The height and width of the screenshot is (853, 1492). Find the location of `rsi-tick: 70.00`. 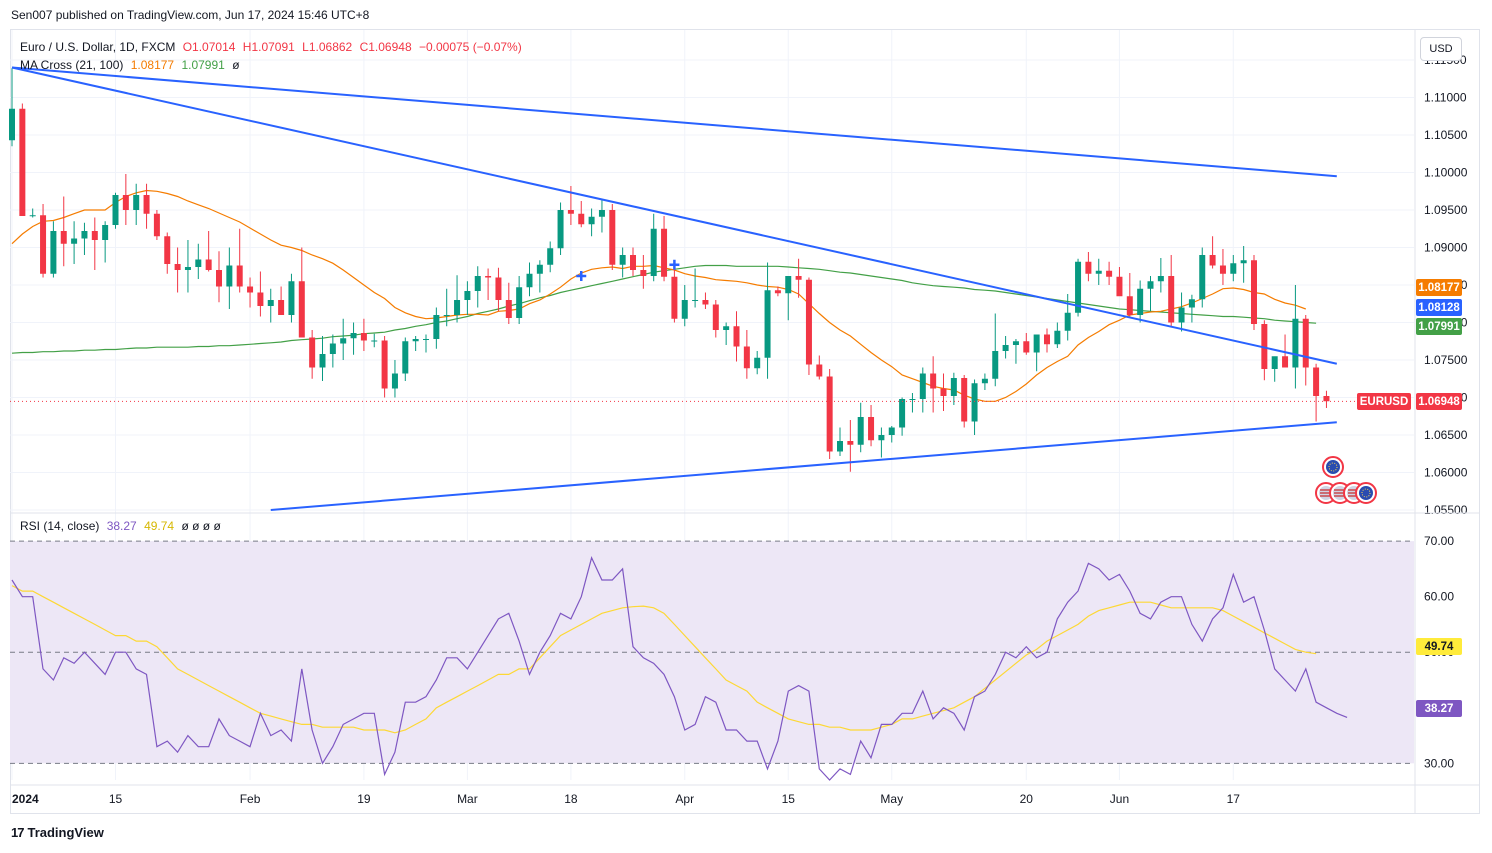

rsi-tick: 70.00 is located at coordinates (1439, 541).